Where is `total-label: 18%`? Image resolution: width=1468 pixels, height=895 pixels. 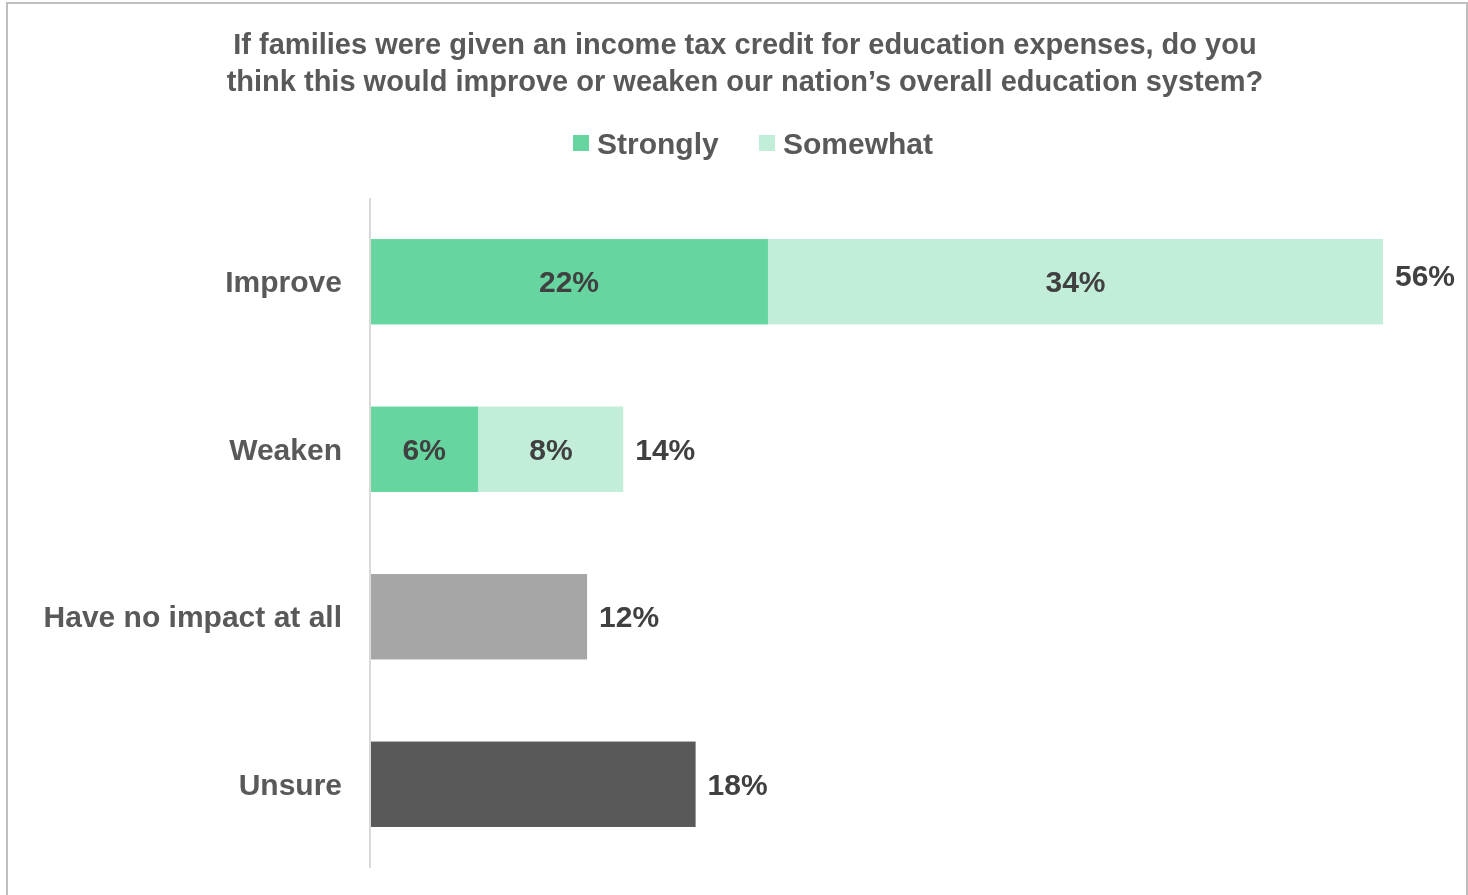 total-label: 18% is located at coordinates (737, 784).